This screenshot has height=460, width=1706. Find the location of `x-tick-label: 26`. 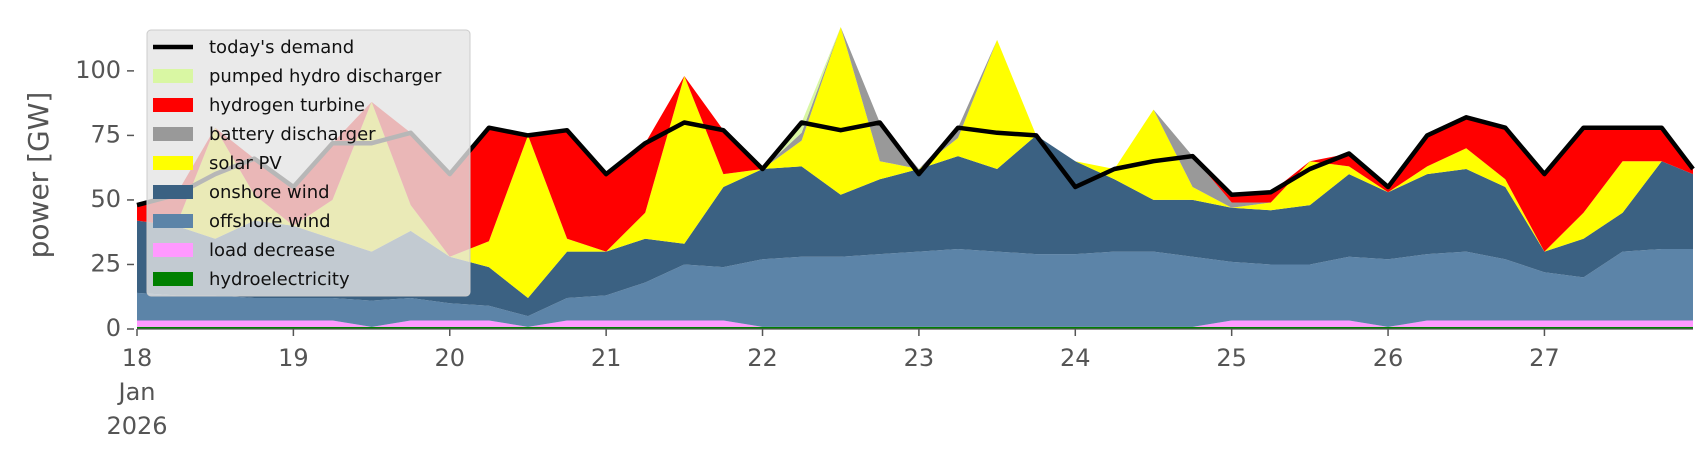

x-tick-label: 26 is located at coordinates (1388, 358).